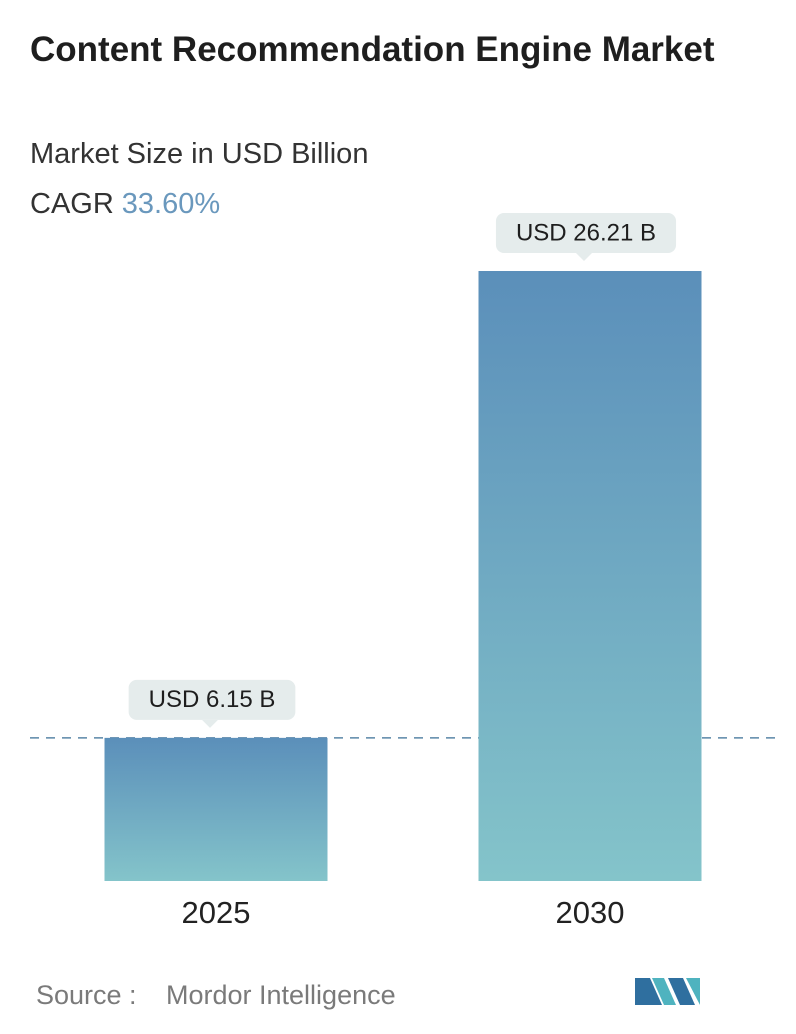 This screenshot has height=1034, width=796. What do you see at coordinates (372, 49) in the screenshot?
I see `chart-title: Content Recommendation Engine Market` at bounding box center [372, 49].